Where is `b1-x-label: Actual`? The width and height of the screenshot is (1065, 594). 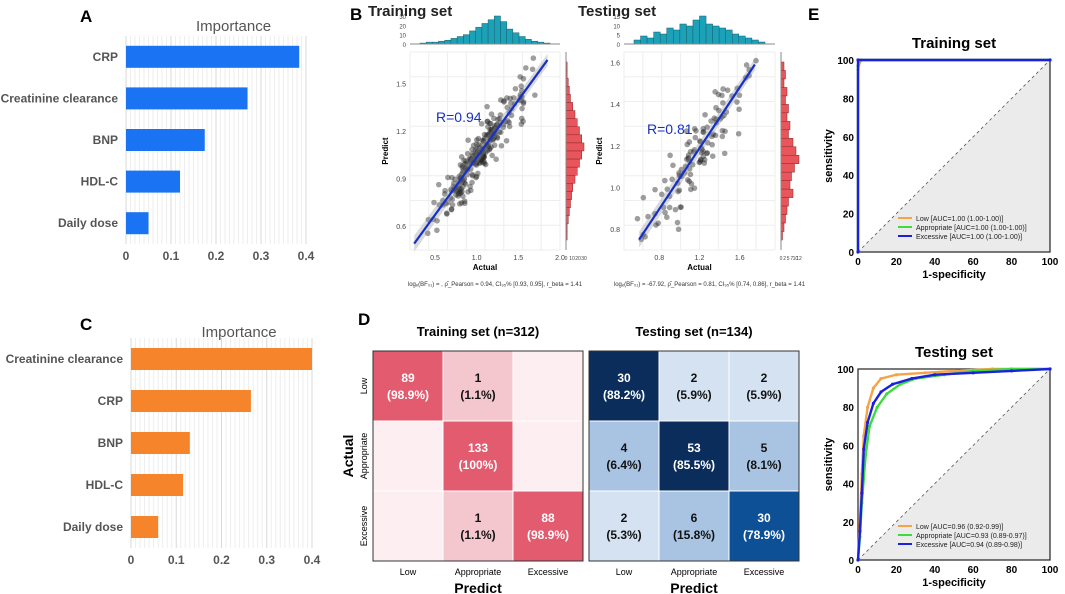 b1-x-label: Actual is located at coordinates (485, 267).